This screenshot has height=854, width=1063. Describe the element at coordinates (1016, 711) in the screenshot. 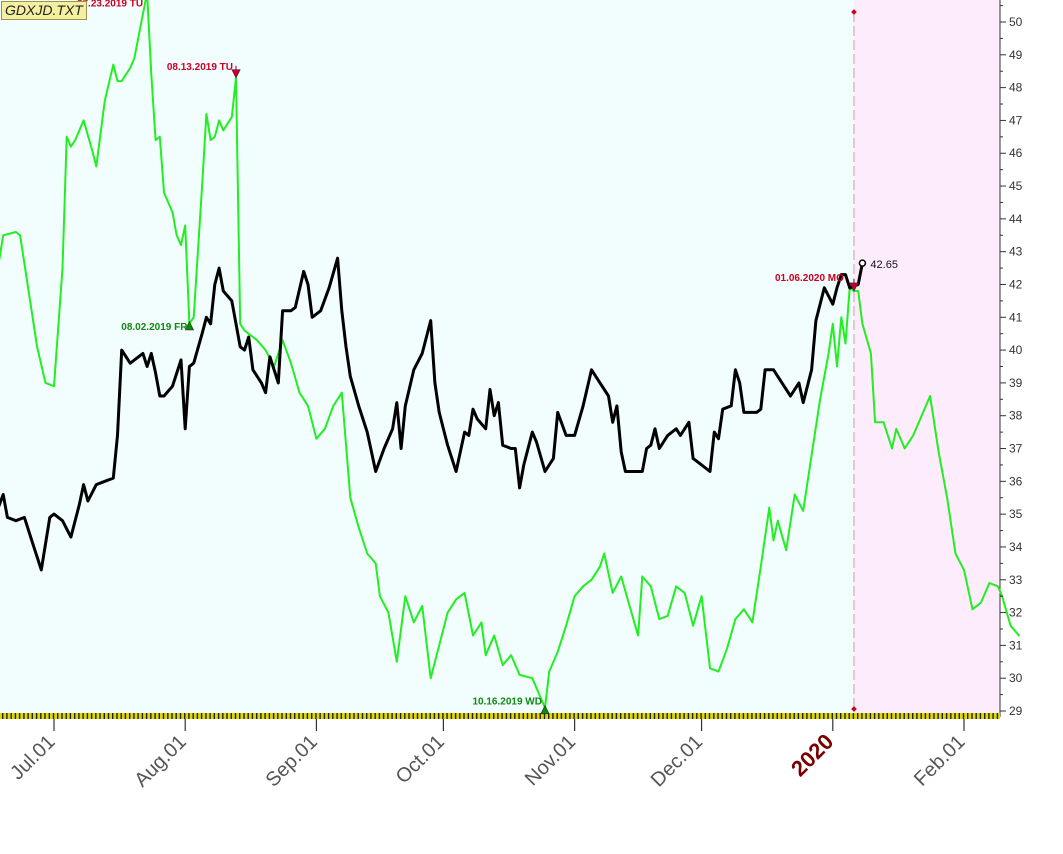

I see `y-tick-label: 29` at that location.